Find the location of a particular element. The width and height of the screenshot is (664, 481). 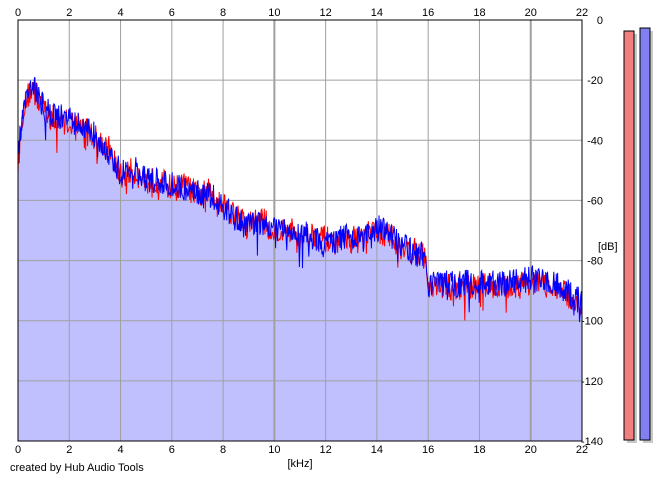

y-tick-label: 0 is located at coordinates (600, 21).